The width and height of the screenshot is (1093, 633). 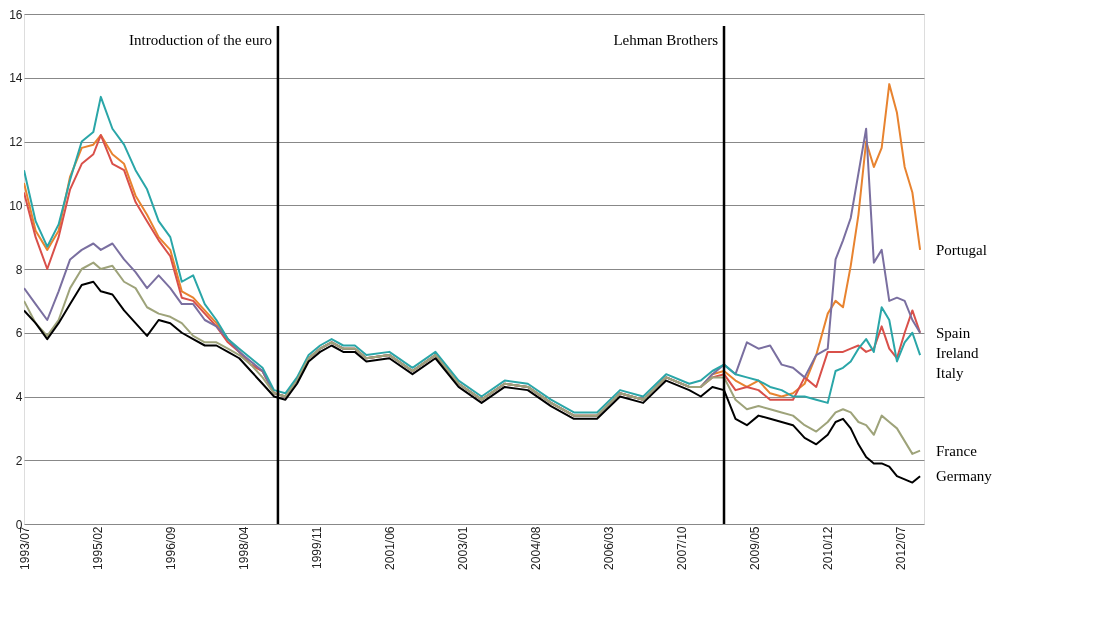 What do you see at coordinates (957, 450) in the screenshot?
I see `series-label: France` at bounding box center [957, 450].